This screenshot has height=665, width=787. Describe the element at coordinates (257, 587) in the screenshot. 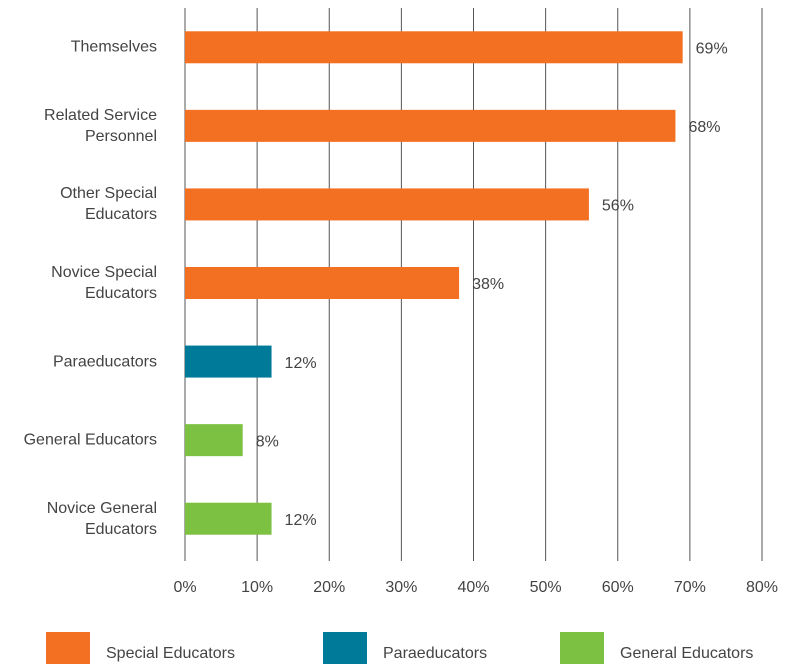

I see `x-tick-label: 10%` at that location.